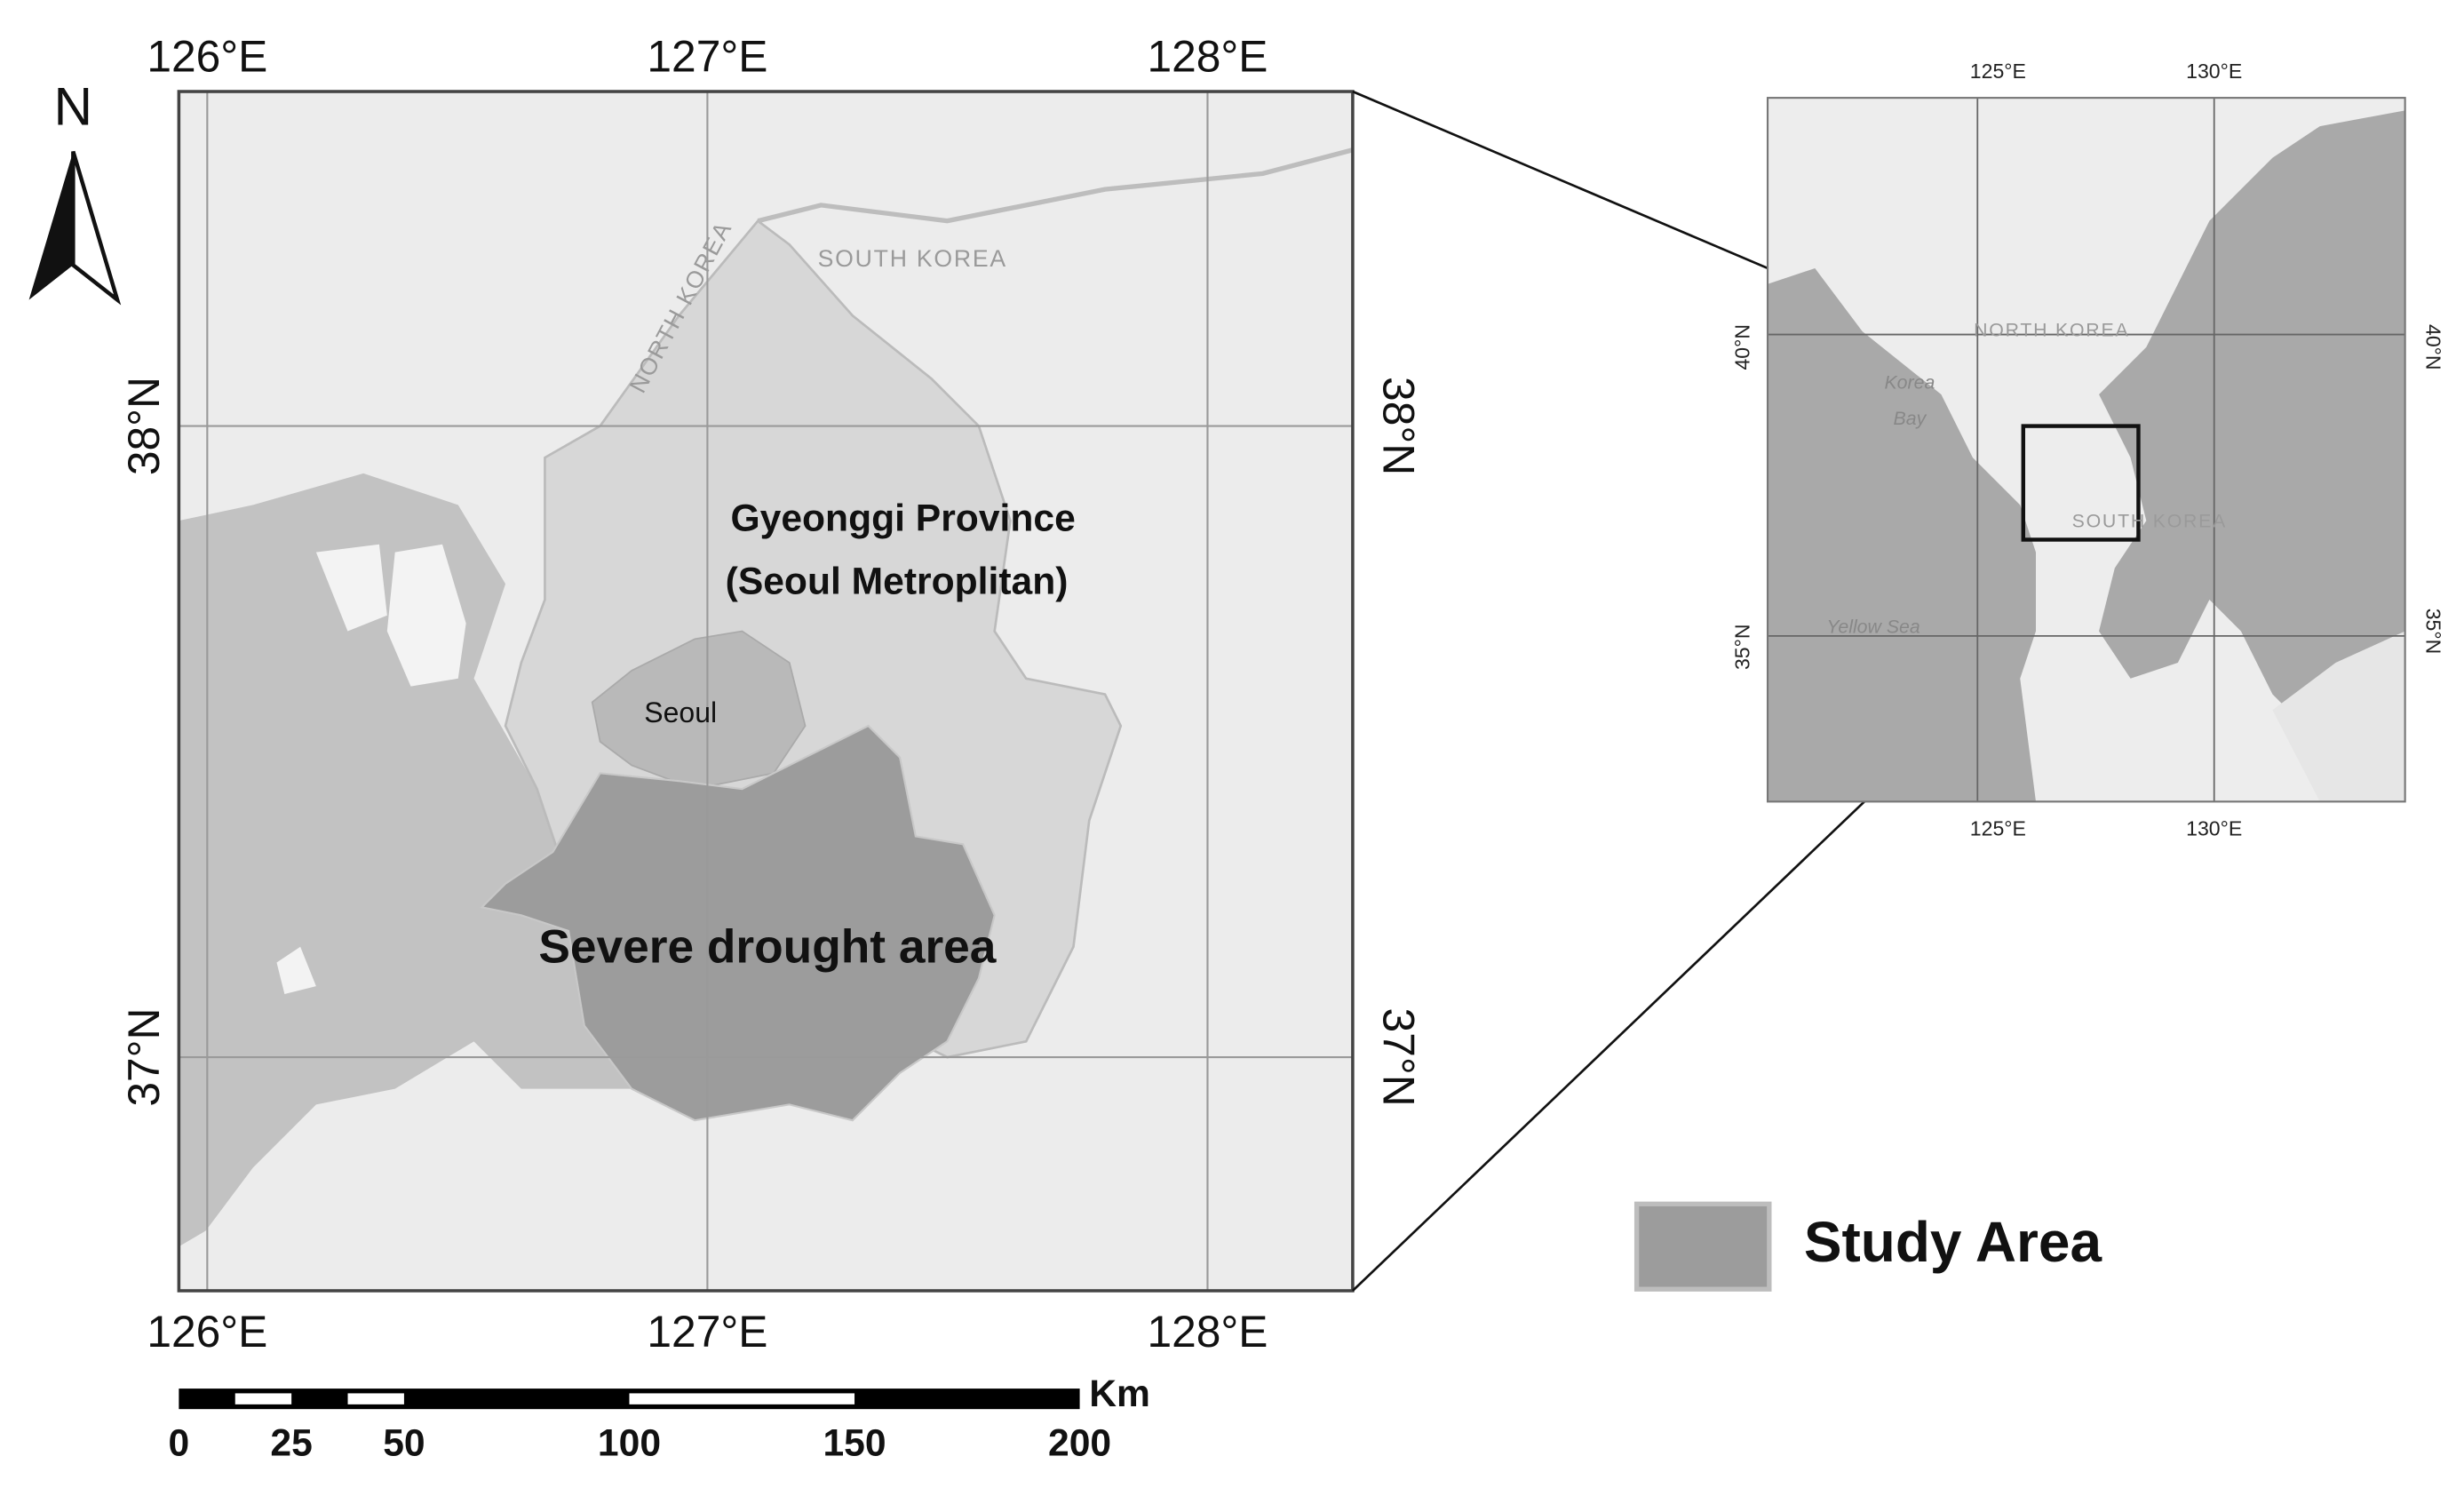  What do you see at coordinates (629, 1442) in the screenshot?
I see `scale-tick-label: 100` at bounding box center [629, 1442].